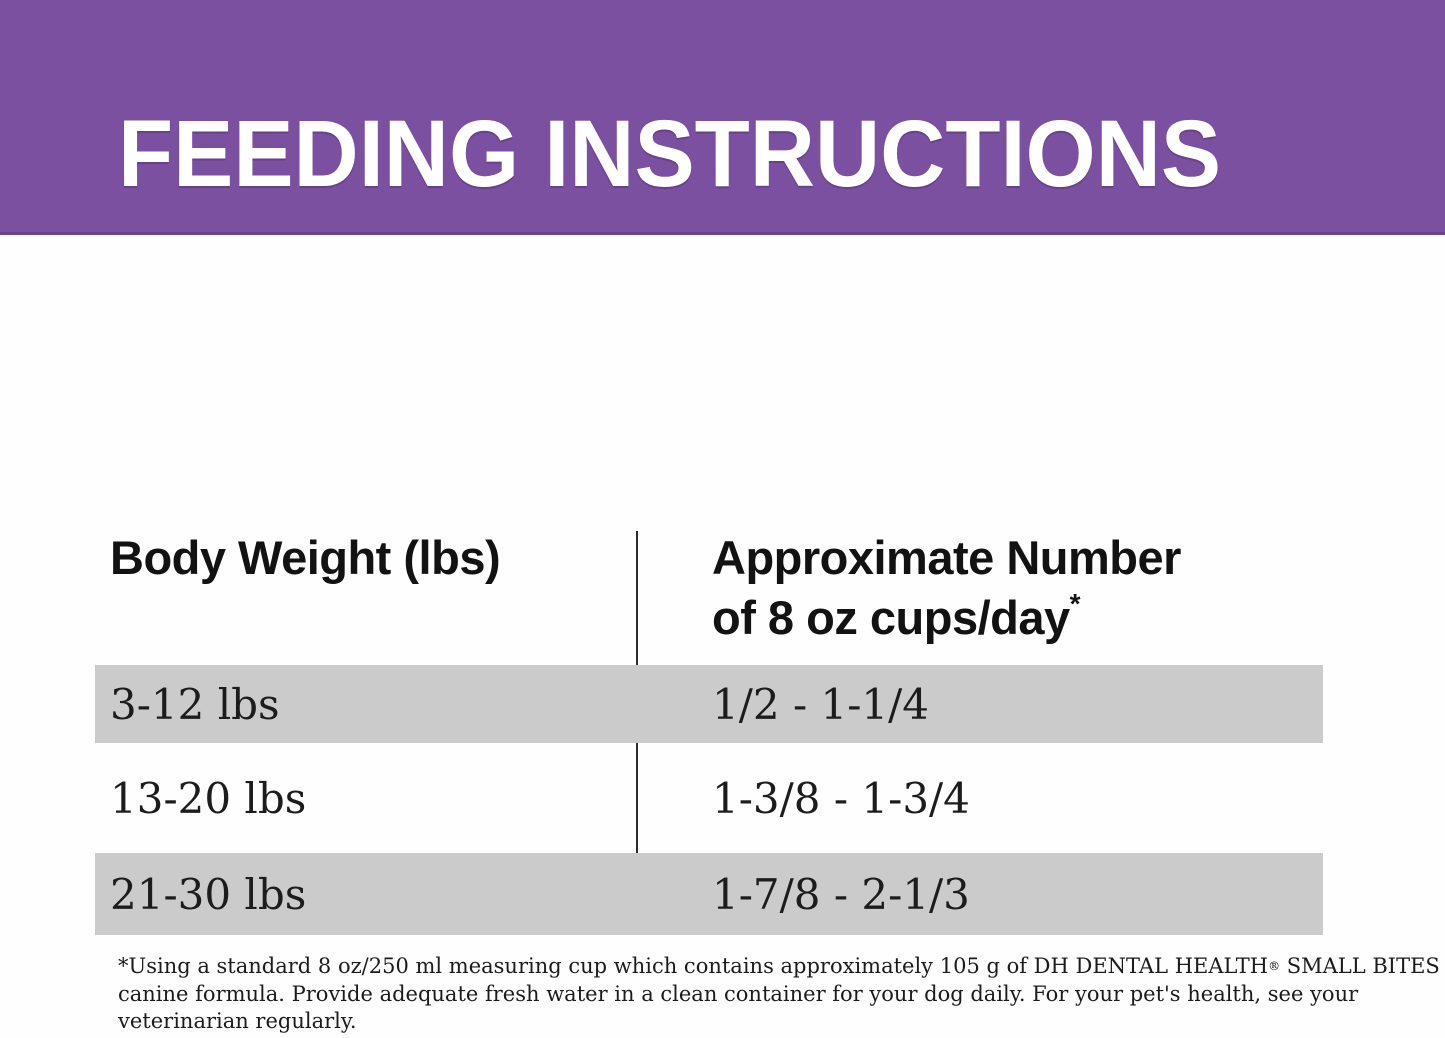 The width and height of the screenshot is (1445, 1038). Describe the element at coordinates (1075, 604) in the screenshot. I see `footnote-asterisk: *` at that location.